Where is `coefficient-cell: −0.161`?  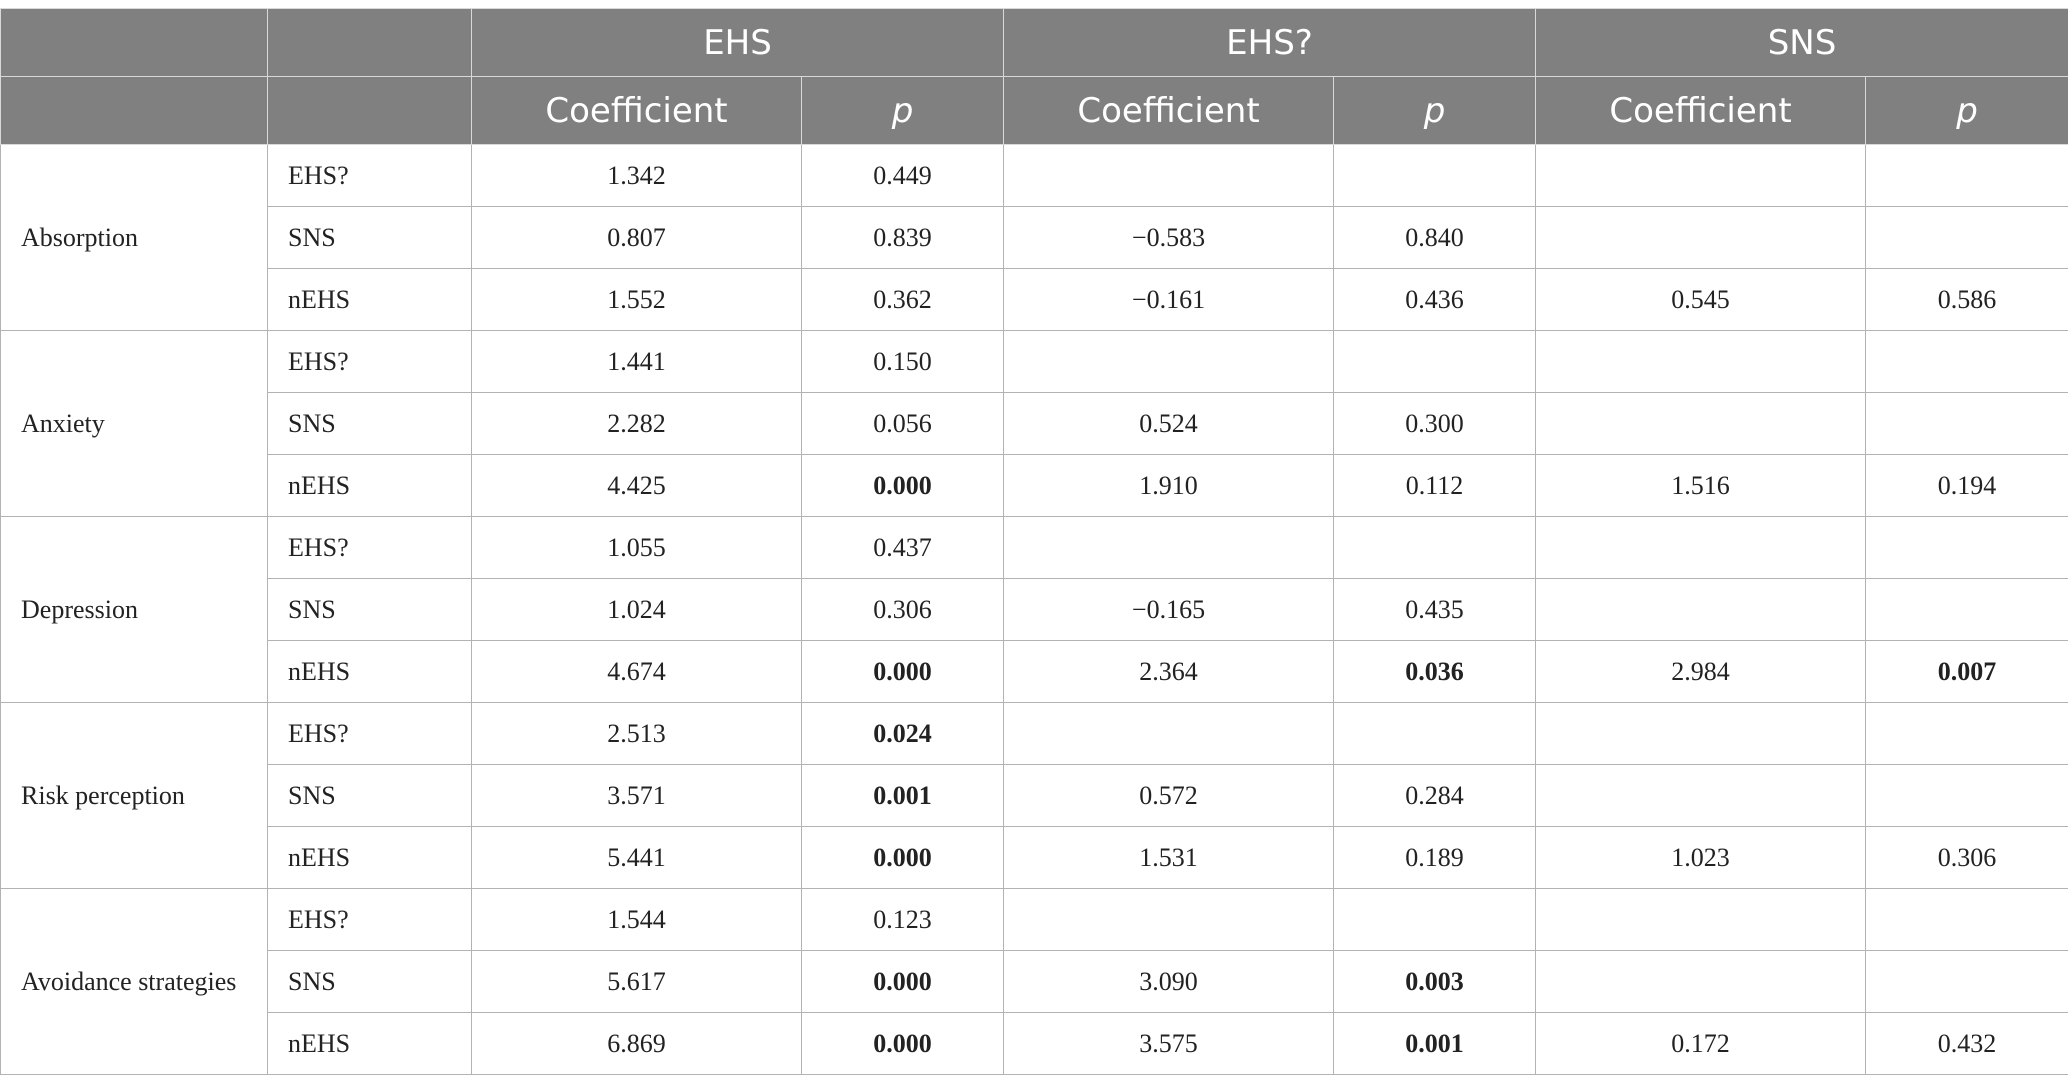 coefficient-cell: −0.161 is located at coordinates (1169, 299).